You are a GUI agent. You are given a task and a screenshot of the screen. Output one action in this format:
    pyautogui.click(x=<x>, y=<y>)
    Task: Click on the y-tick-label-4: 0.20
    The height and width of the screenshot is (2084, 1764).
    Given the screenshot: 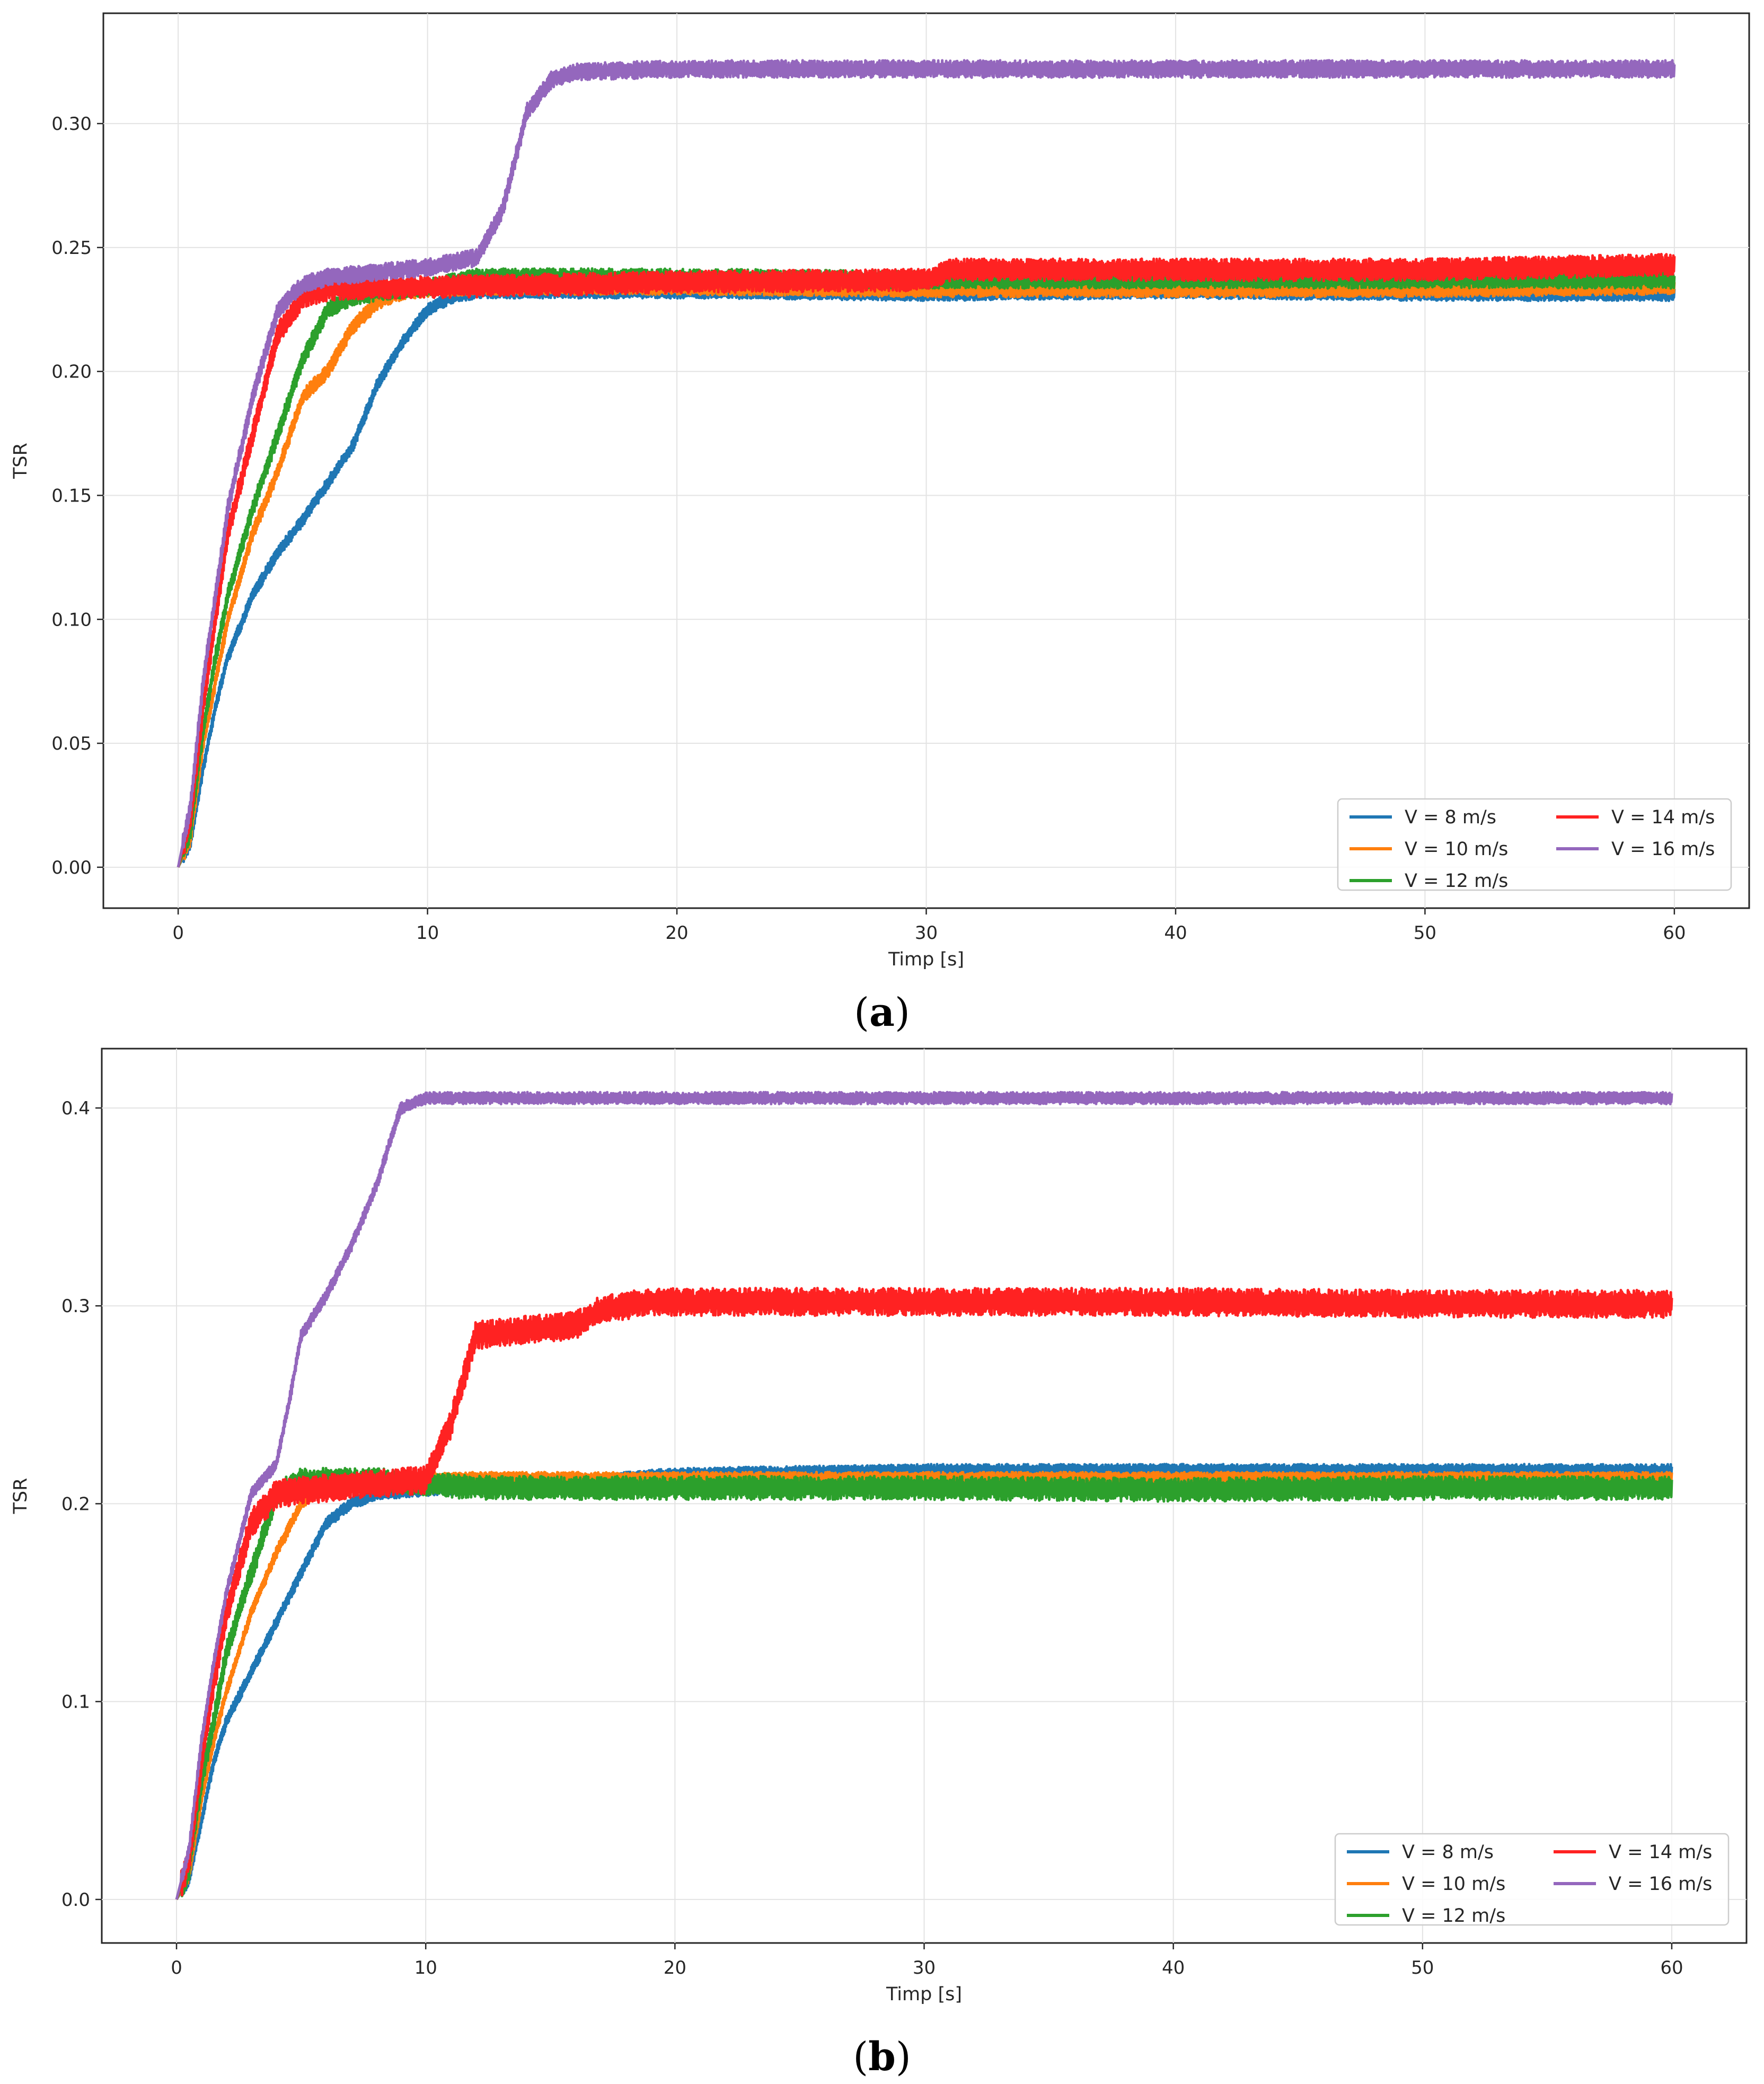 What is the action you would take?
    pyautogui.click(x=71, y=372)
    